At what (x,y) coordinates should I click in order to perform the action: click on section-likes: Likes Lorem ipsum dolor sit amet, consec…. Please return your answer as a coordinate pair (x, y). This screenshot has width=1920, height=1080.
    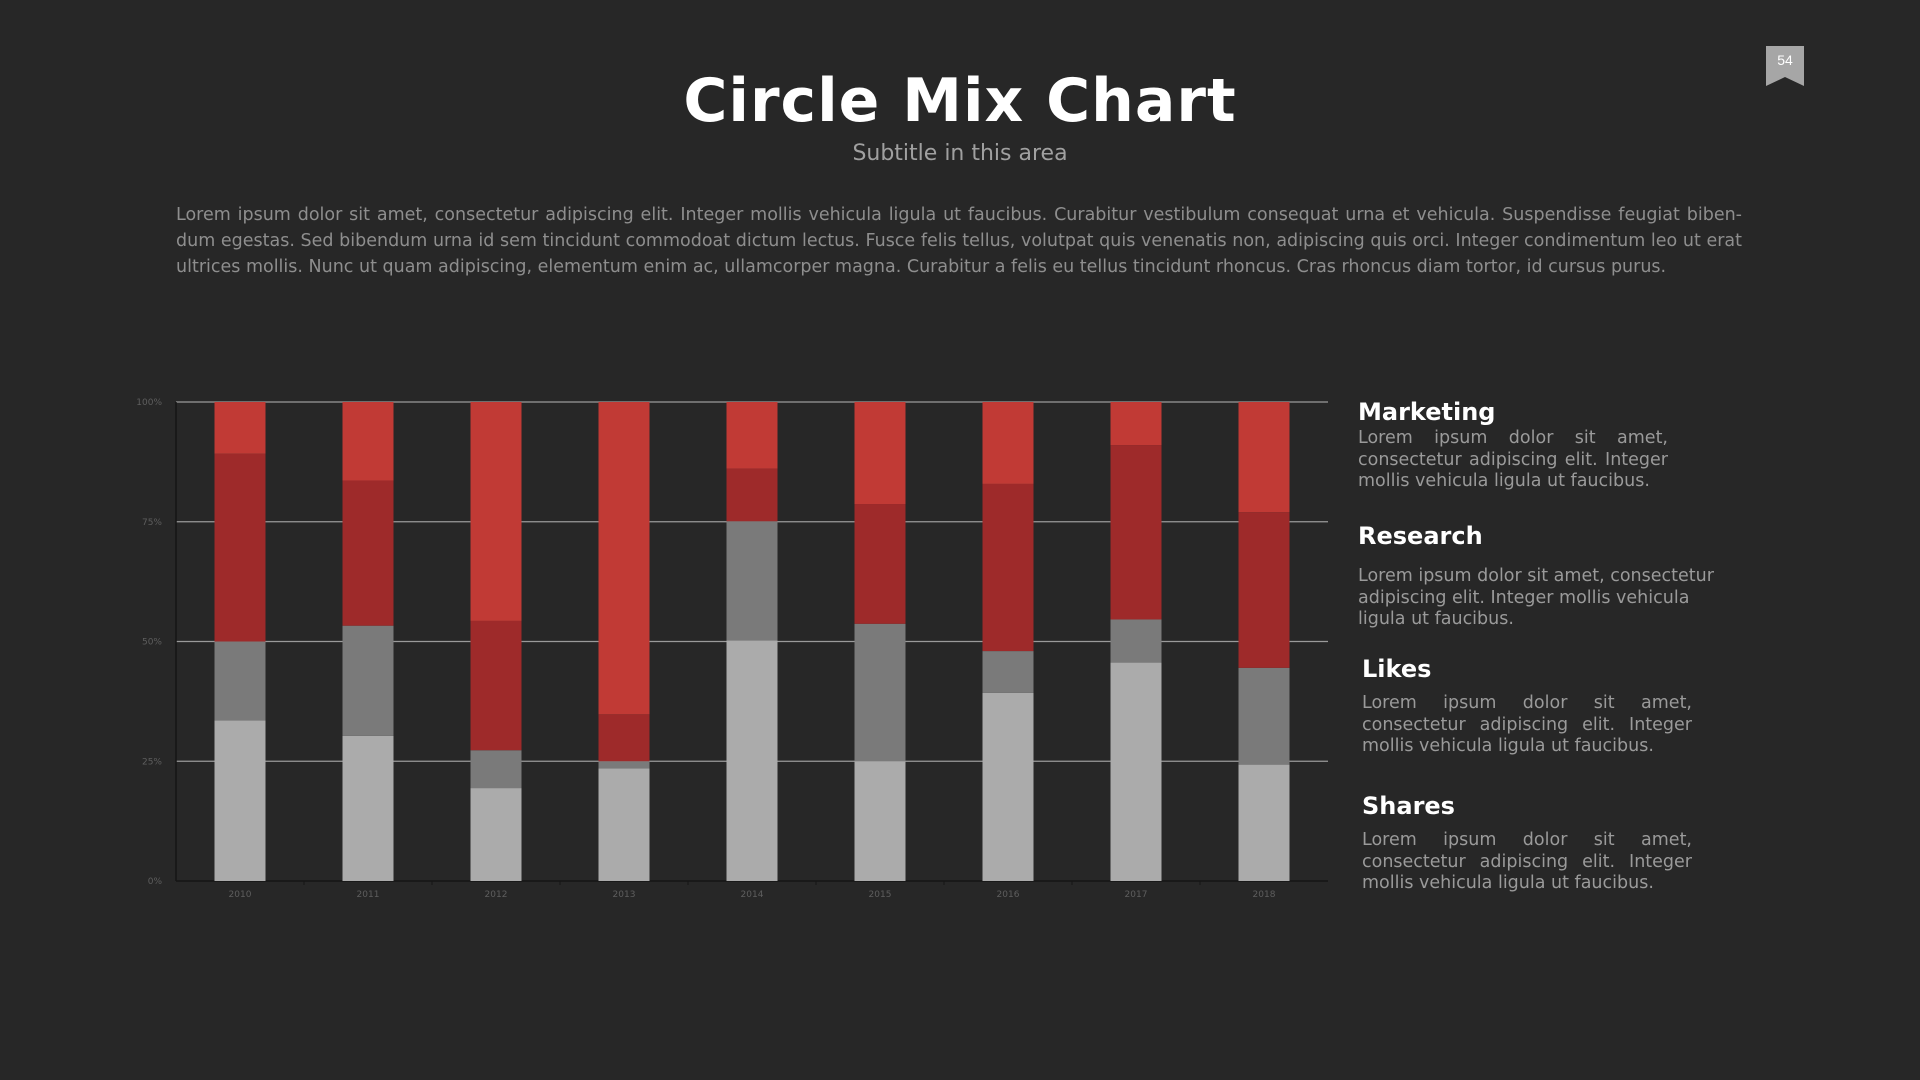
    Looking at the image, I should click on (1527, 706).